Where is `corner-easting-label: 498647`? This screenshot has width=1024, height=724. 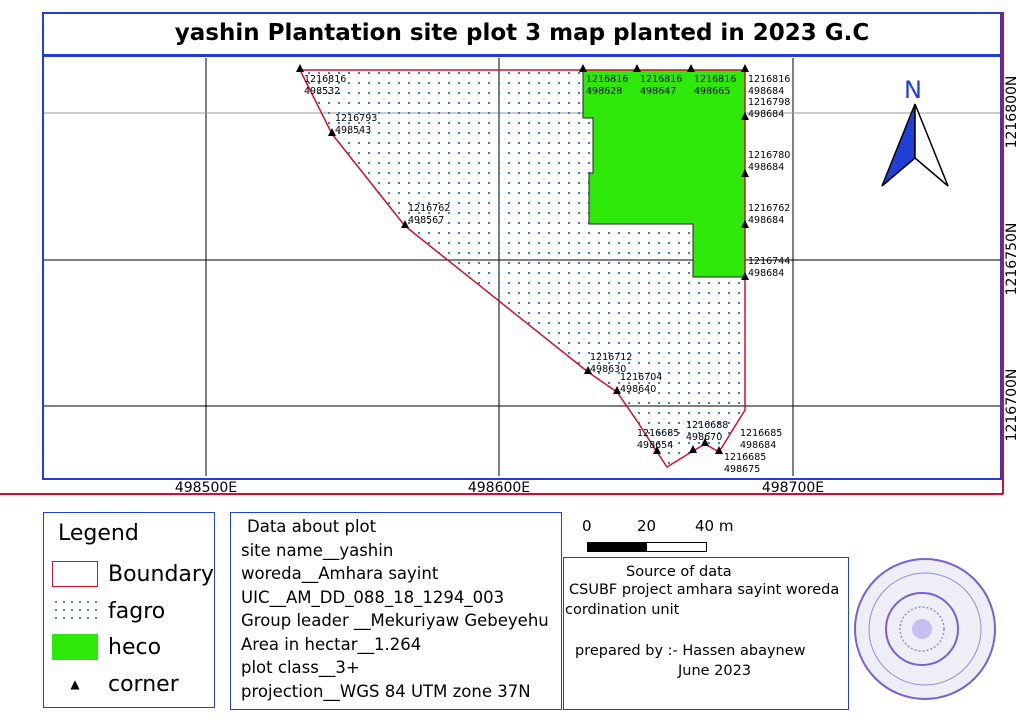
corner-easting-label: 498647 is located at coordinates (658, 91).